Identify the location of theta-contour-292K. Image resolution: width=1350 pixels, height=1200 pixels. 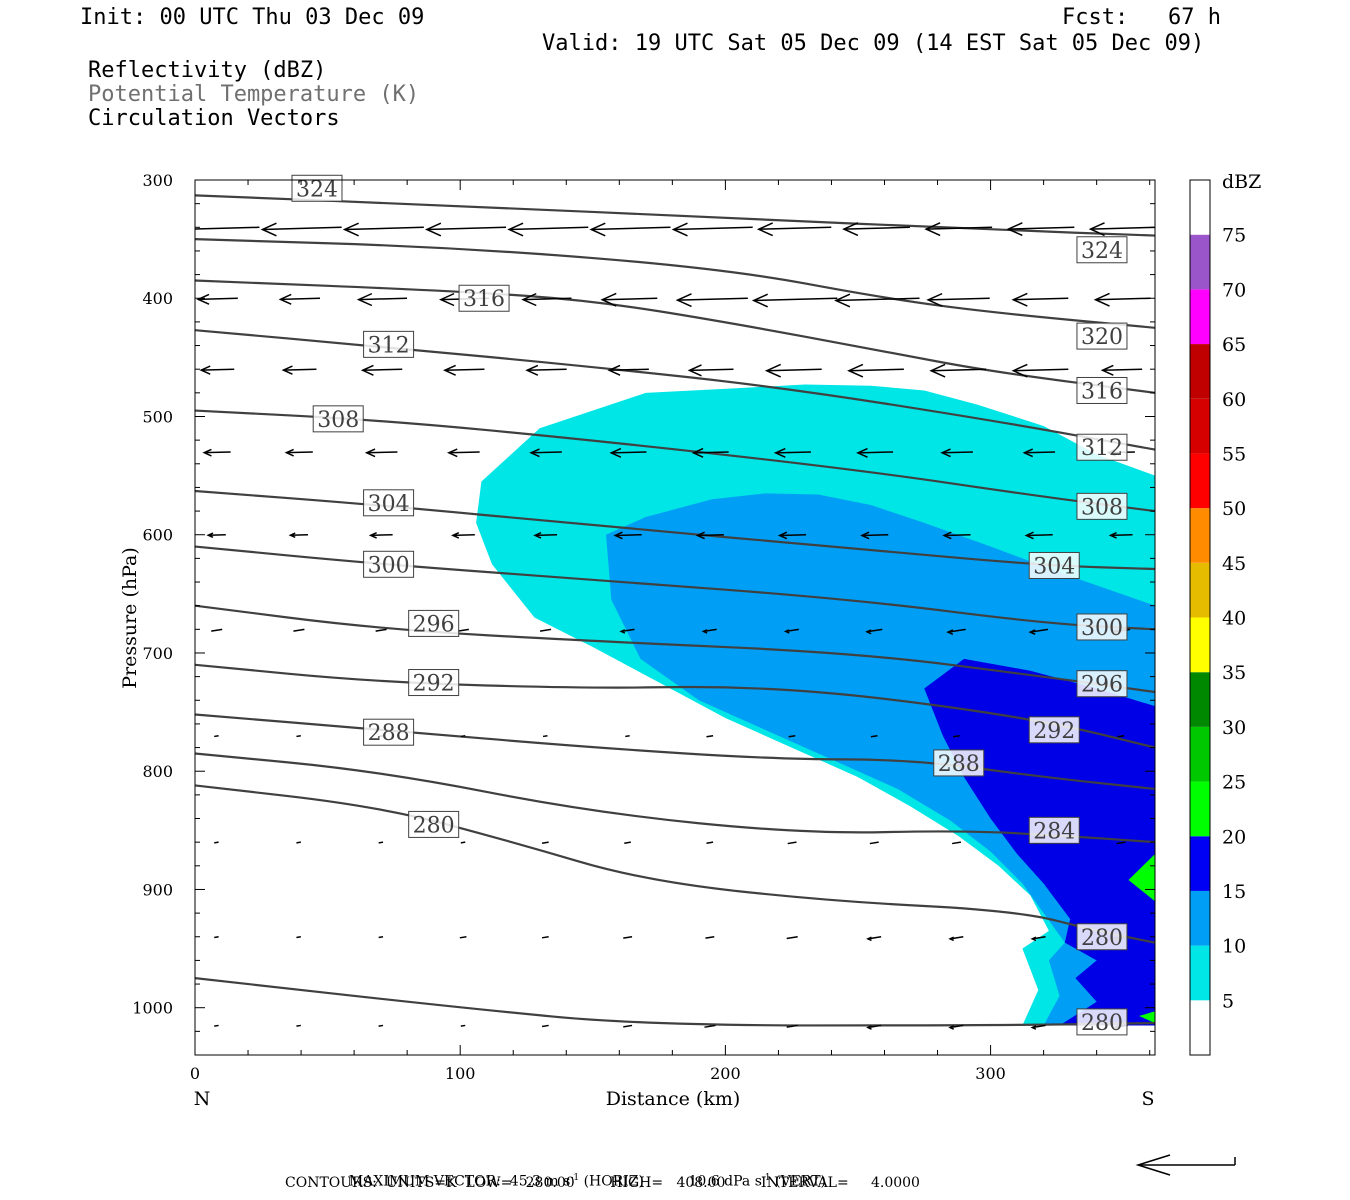
(675, 706).